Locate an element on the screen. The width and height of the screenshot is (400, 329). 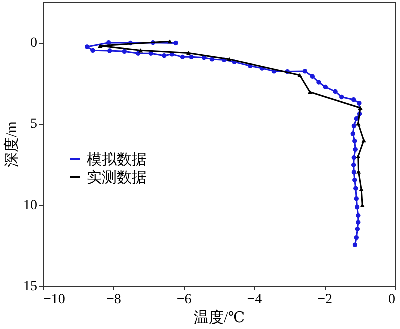
y-axis-title: 深度/m is located at coordinates (12, 144).